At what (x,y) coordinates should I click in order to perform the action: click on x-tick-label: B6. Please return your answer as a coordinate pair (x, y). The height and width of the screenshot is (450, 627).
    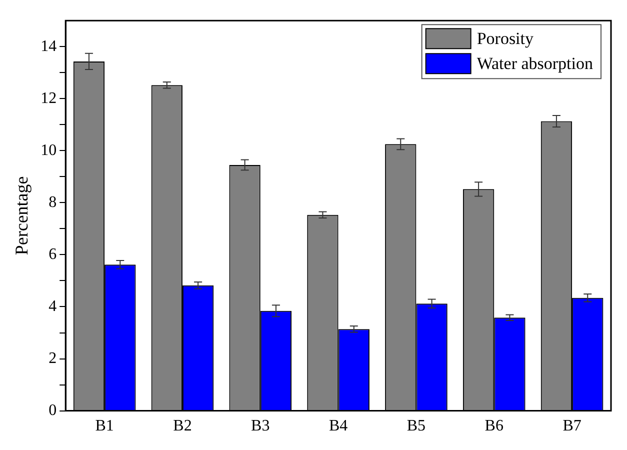
    Looking at the image, I should click on (494, 426).